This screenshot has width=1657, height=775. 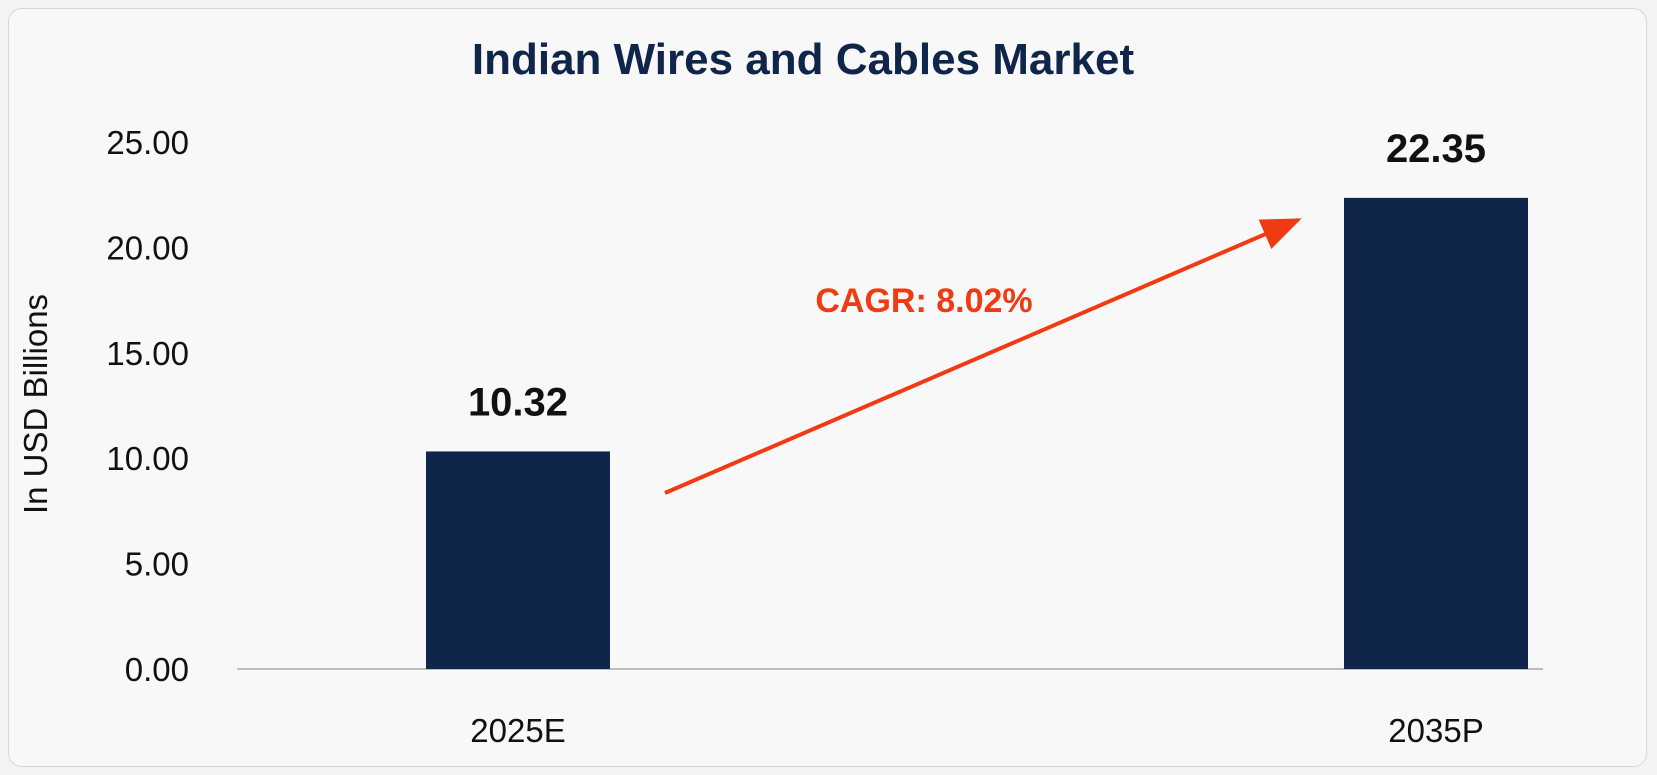 I want to click on bar-2035p, so click(x=1436, y=433).